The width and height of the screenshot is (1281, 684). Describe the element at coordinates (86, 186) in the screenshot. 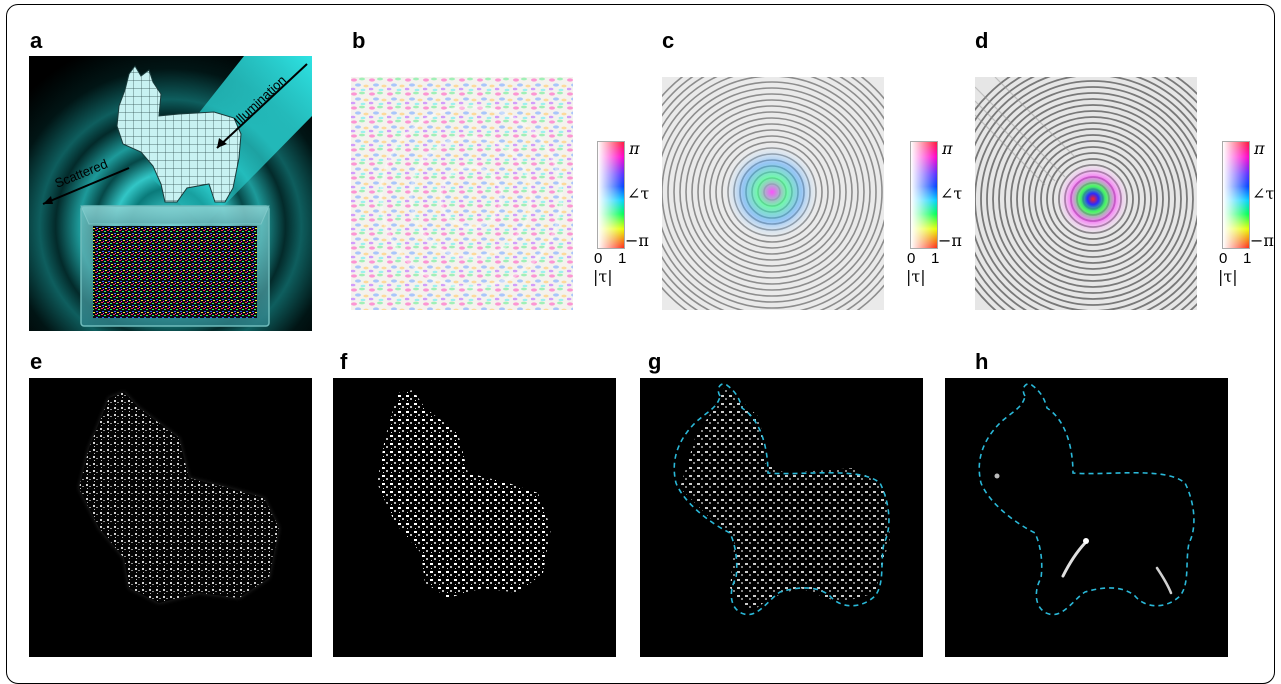

I see `scattered-arrow` at that location.